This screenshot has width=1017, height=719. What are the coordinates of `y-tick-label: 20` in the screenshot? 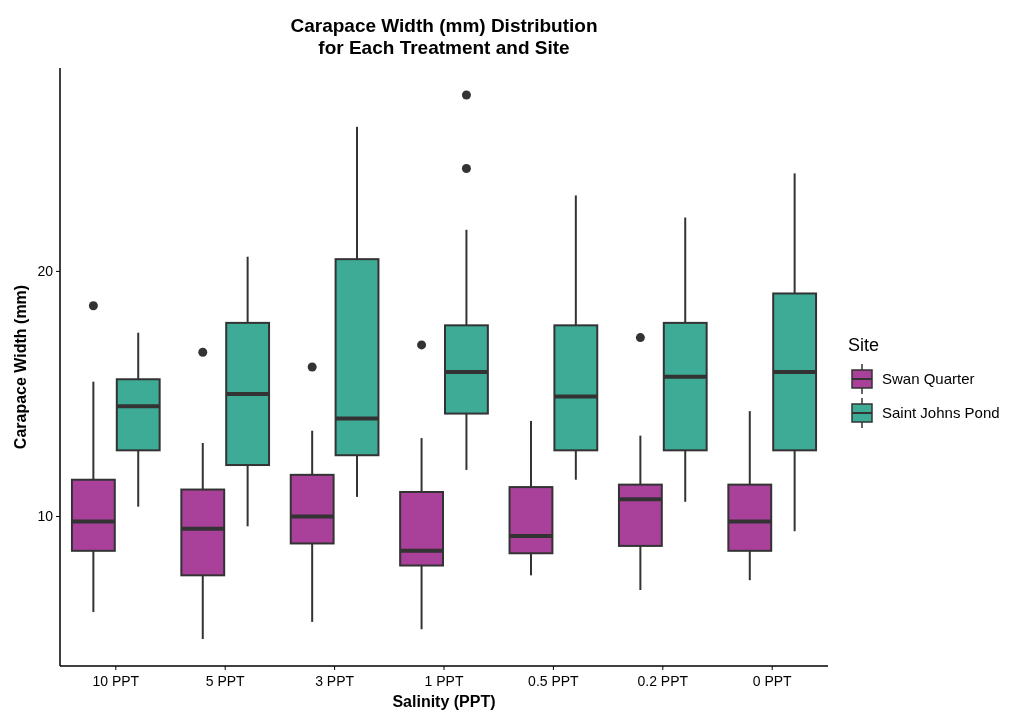 It's located at (45, 271).